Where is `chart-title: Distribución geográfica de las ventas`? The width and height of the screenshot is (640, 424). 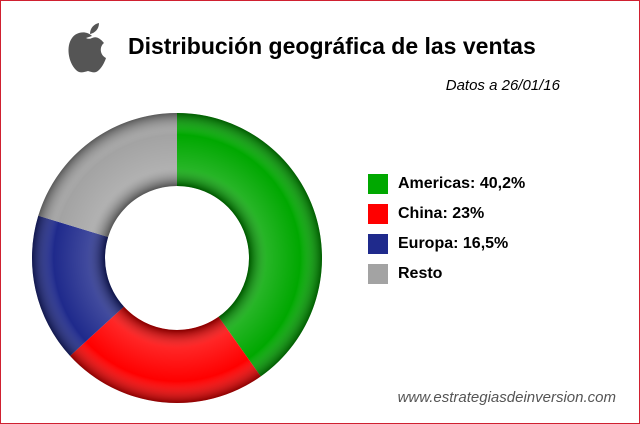
chart-title: Distribución geográfica de las ventas is located at coordinates (332, 46).